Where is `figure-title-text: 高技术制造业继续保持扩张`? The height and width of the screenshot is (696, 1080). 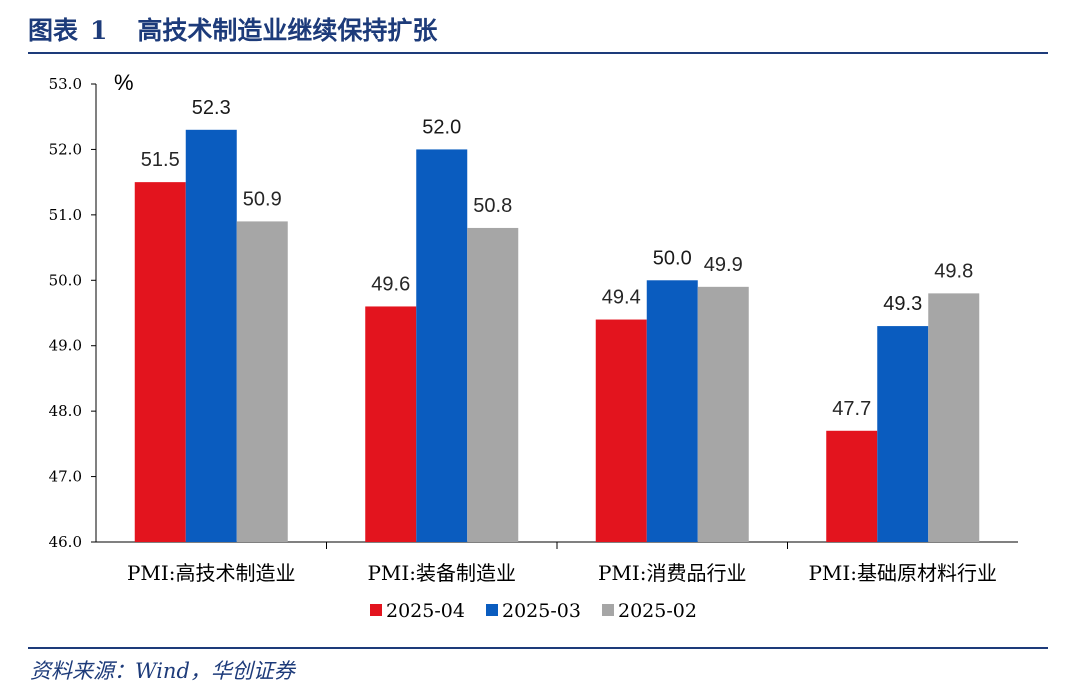
figure-title-text: 高技术制造业继续保持扩张 is located at coordinates (287, 30).